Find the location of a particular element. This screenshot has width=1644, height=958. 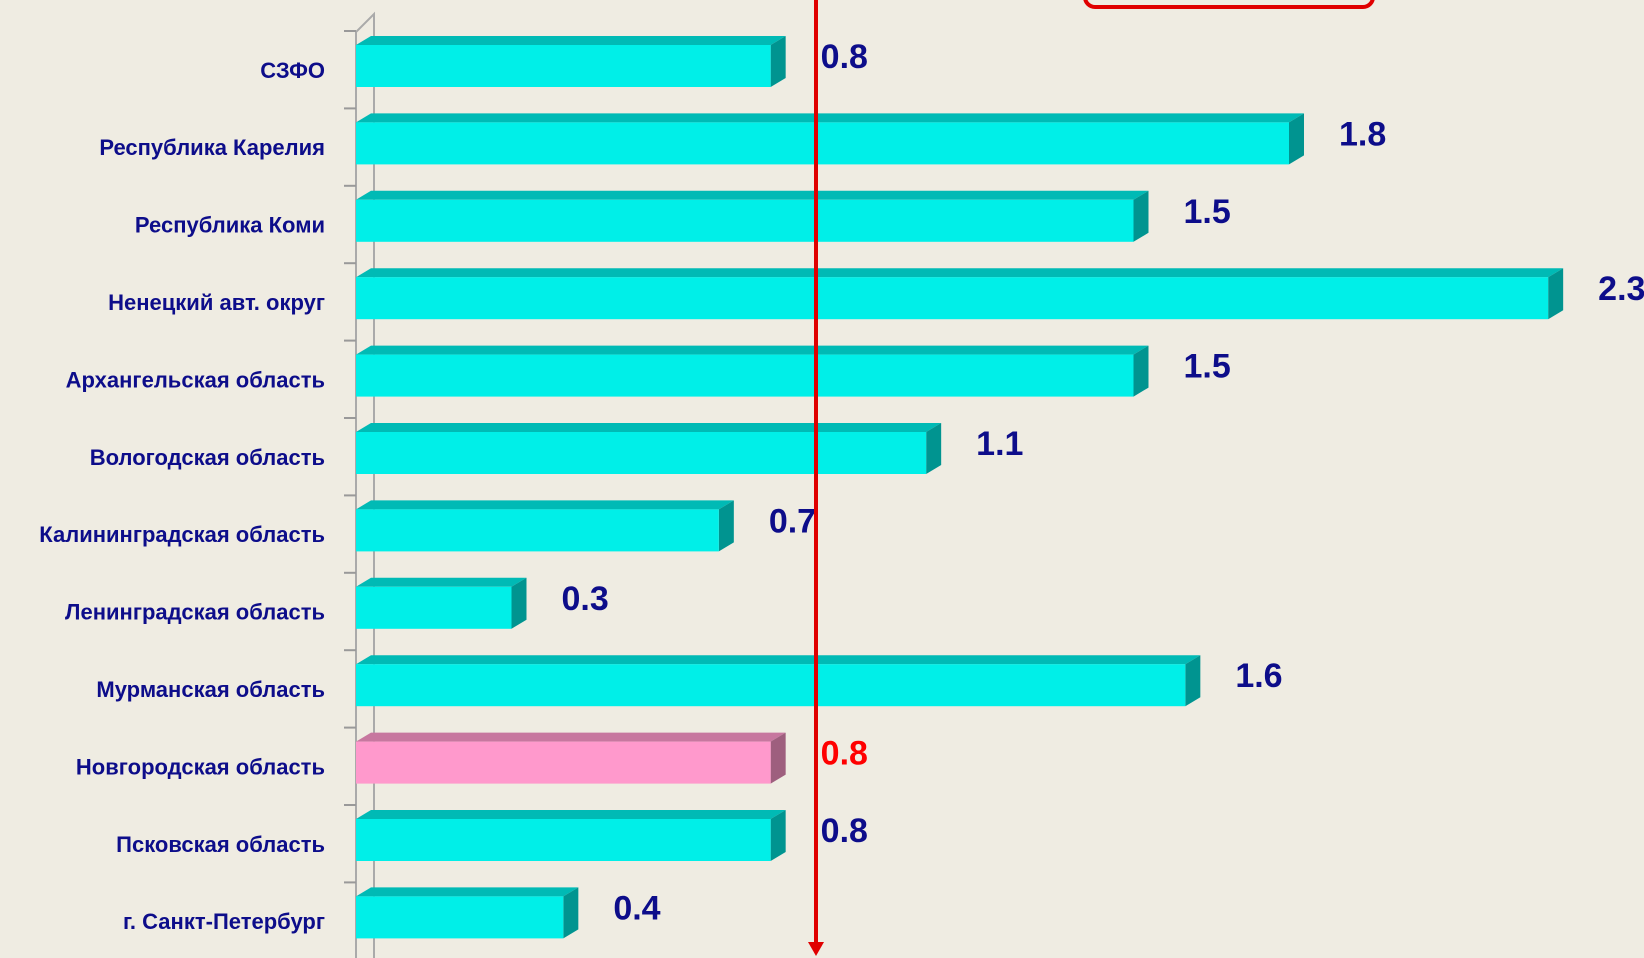

category-label: г. Санкт-Петербург is located at coordinates (224, 921).